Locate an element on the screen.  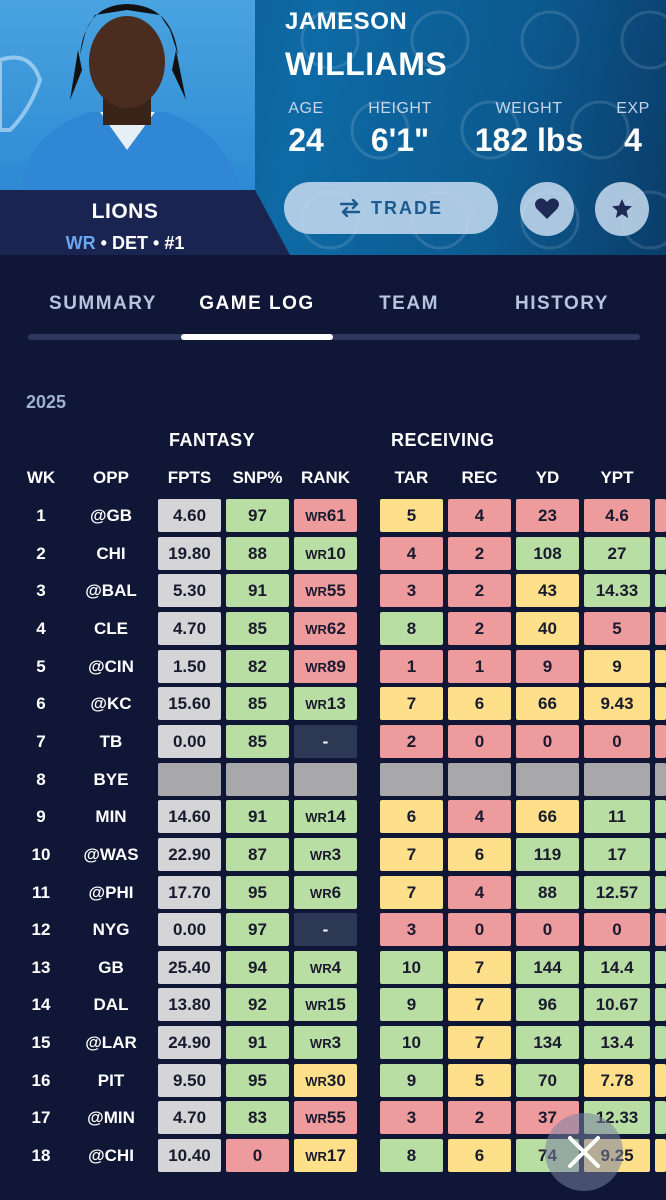
col-header-wk: WK is located at coordinates (41, 477).